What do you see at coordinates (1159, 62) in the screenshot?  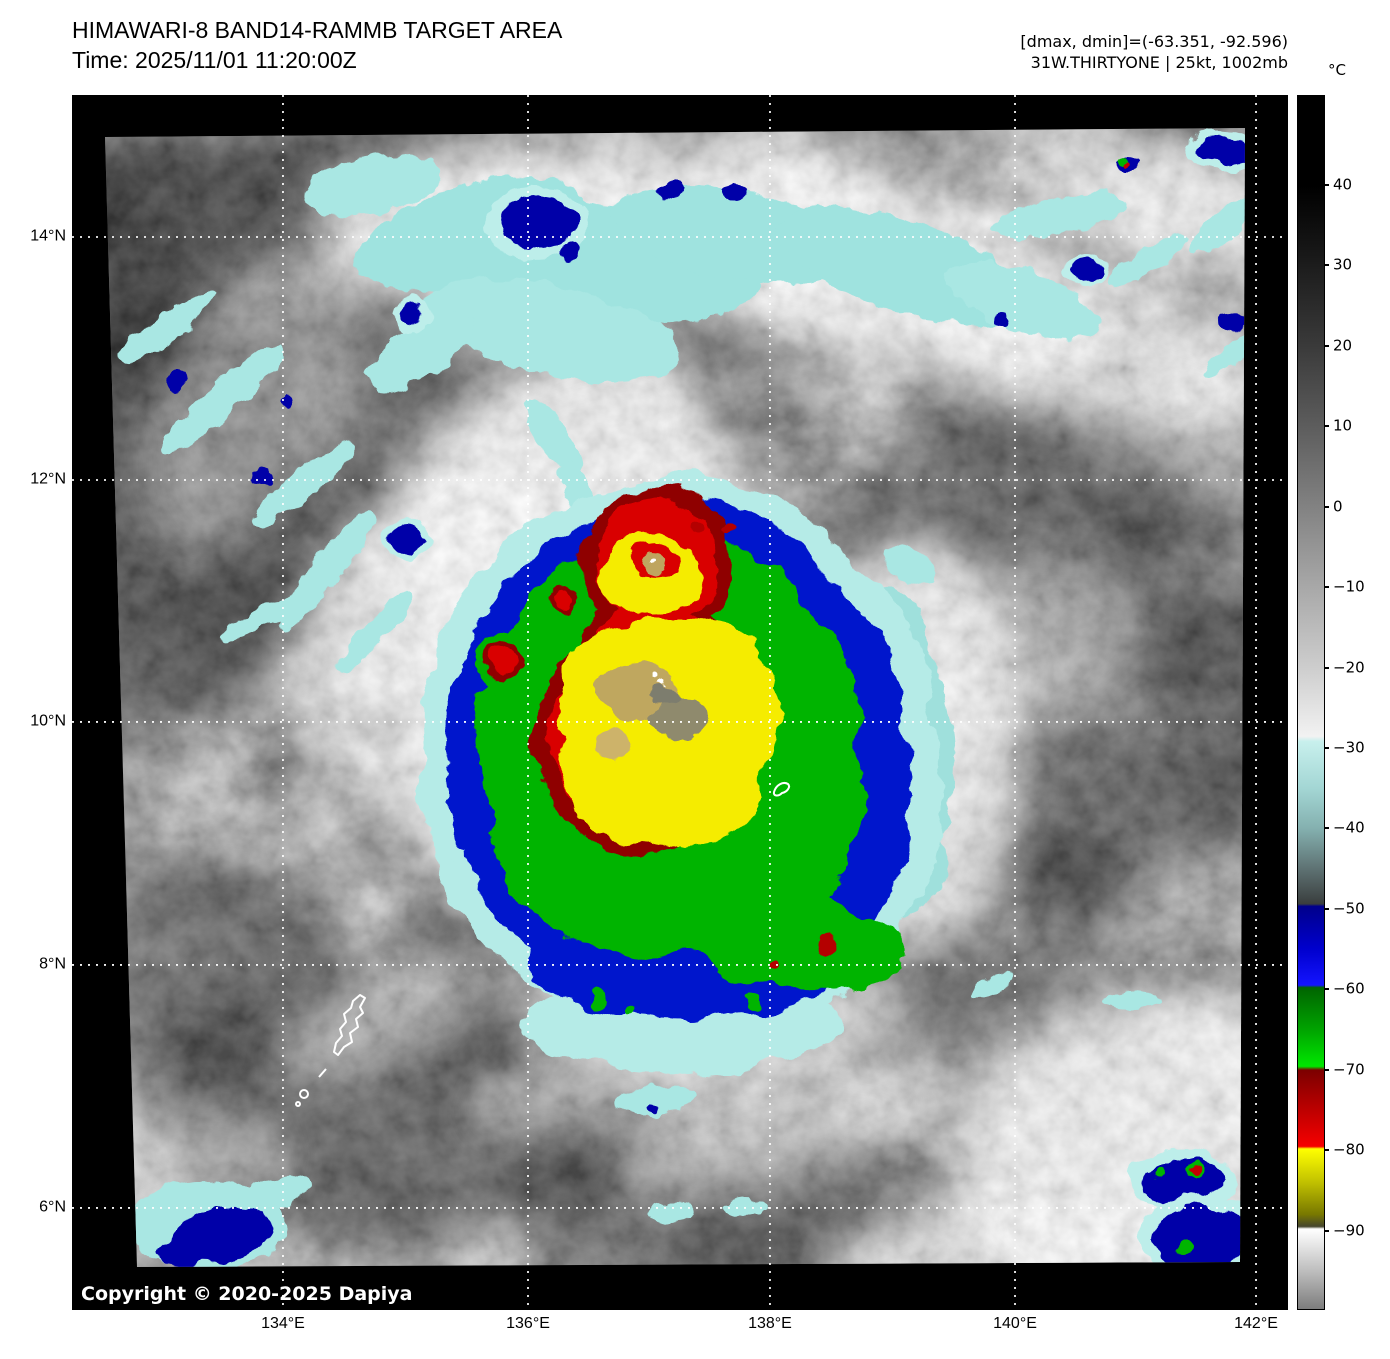 I see `storm-info-label: 31W.THIRTYONE | 25kt, 1002mb` at bounding box center [1159, 62].